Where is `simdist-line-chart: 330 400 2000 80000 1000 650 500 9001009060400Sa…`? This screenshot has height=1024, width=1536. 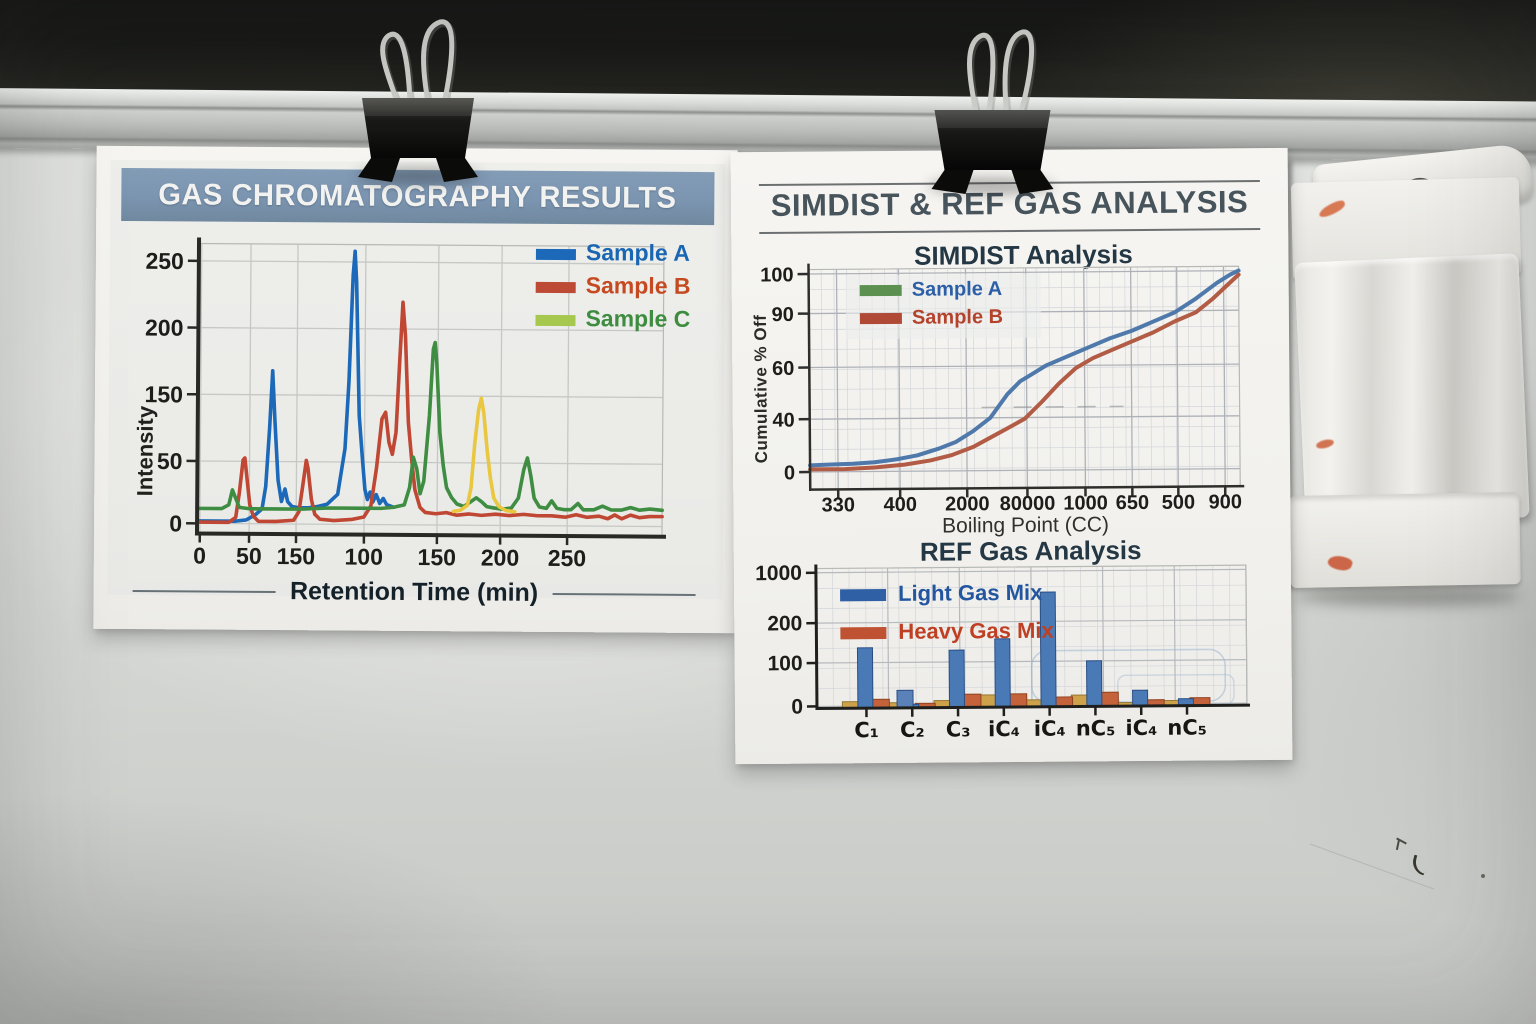
simdist-line-chart: 330 400 2000 80000 1000 650 500 9001009060400Sa… is located at coordinates (1002, 389).